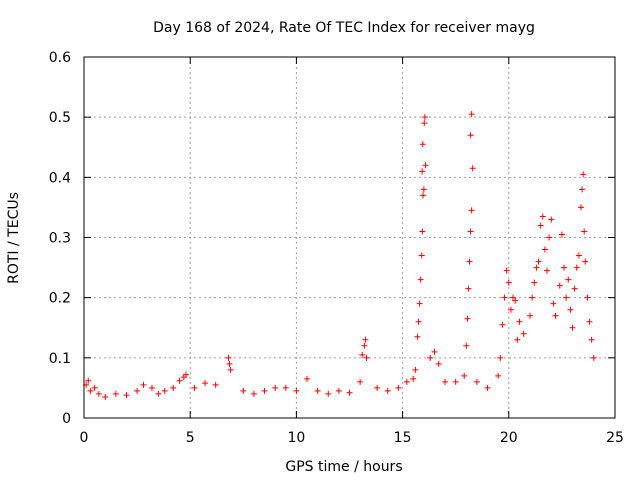  Describe the element at coordinates (60, 359) in the screenshot. I see `y-tick-label: 0.1` at that location.